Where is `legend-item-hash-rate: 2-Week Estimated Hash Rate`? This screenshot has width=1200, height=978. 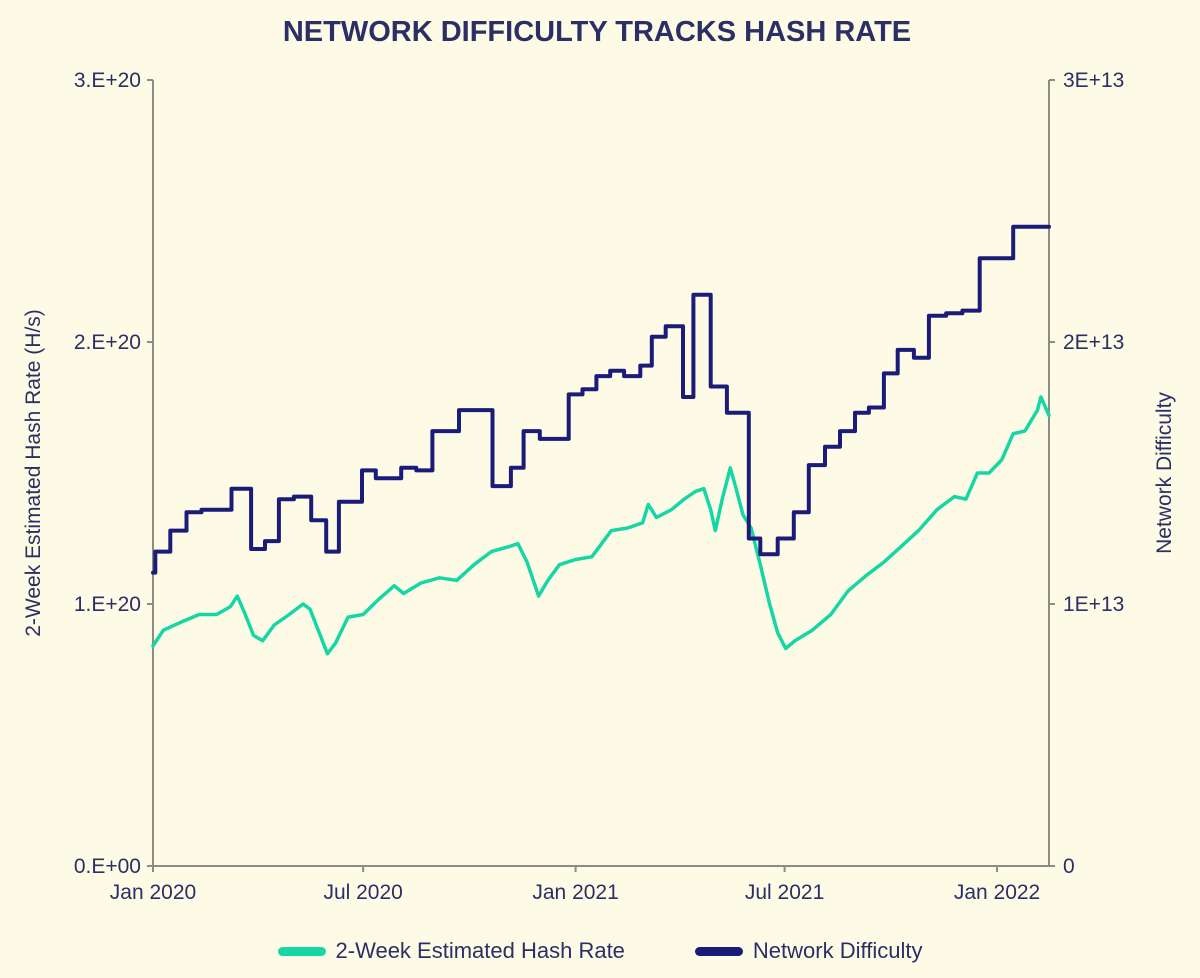 legend-item-hash-rate: 2-Week Estimated Hash Rate is located at coordinates (451, 951).